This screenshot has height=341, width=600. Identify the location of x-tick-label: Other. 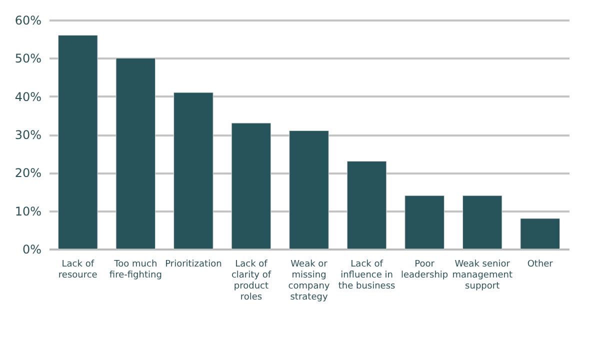
(540, 265).